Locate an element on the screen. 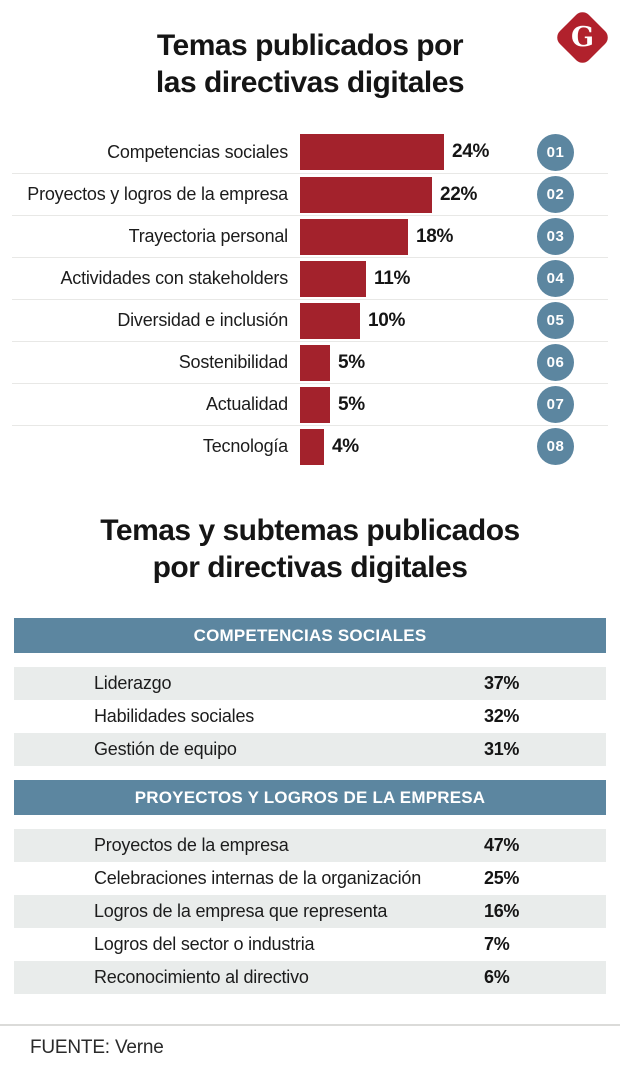  rank-badge: 07 is located at coordinates (555, 404).